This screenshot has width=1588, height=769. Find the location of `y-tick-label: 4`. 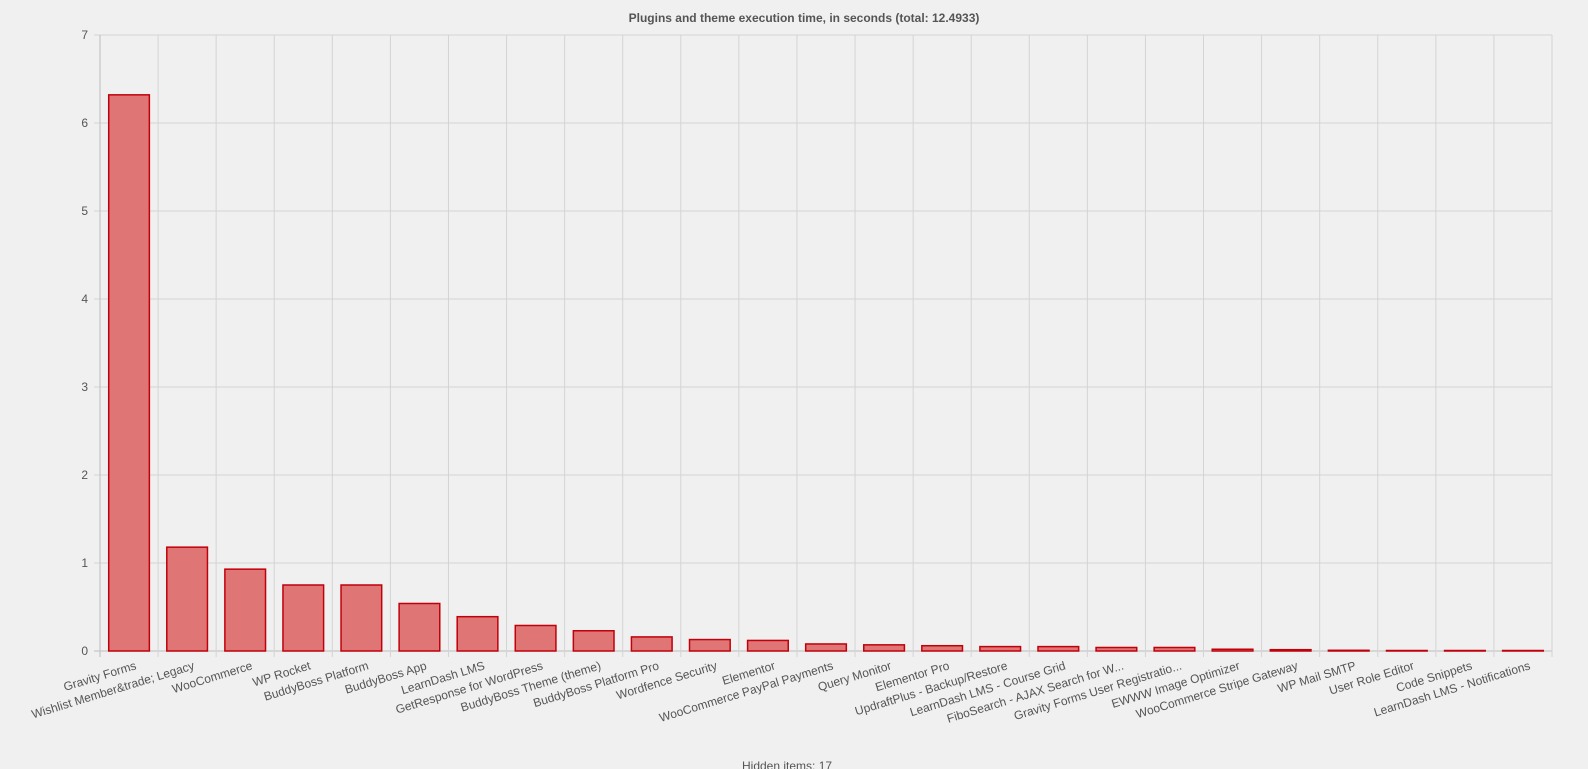

y-tick-label: 4 is located at coordinates (84, 299).